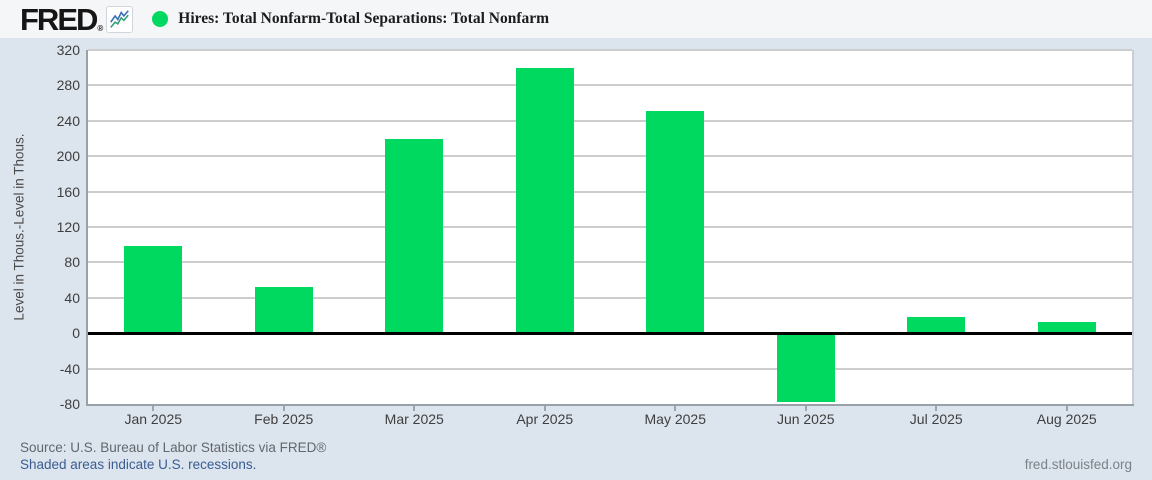 This screenshot has width=1152, height=480. What do you see at coordinates (1133, 227) in the screenshot?
I see `plot-right-border` at bounding box center [1133, 227].